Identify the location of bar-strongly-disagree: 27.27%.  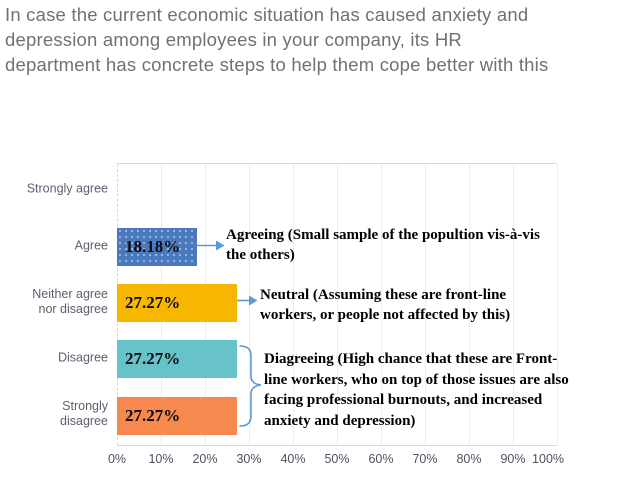
(177, 416).